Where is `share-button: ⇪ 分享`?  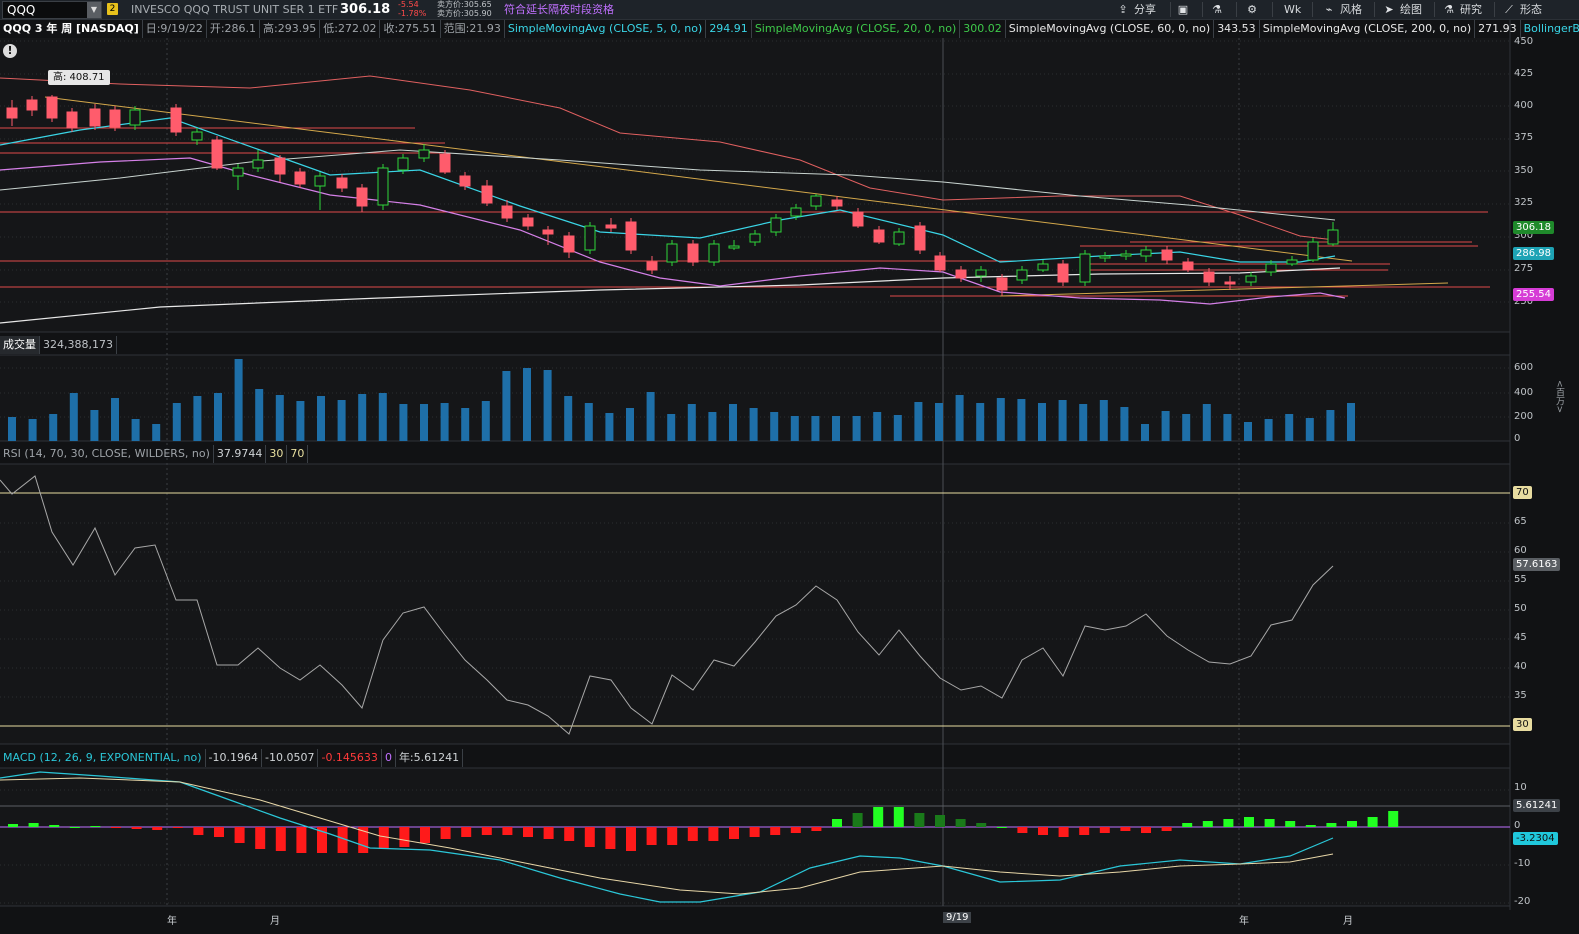
share-button: ⇪ 分享 is located at coordinates (1136, 9).